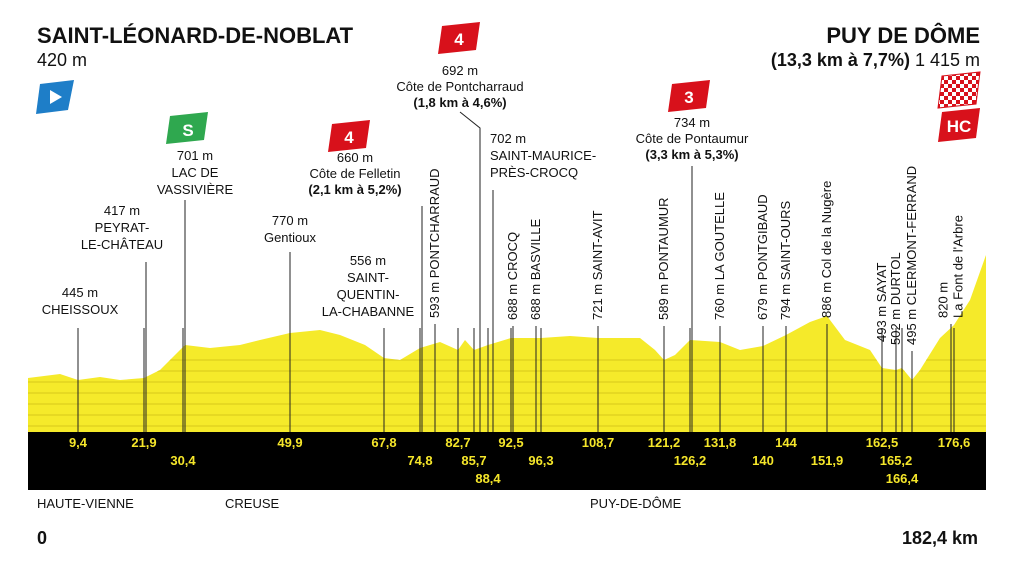  I want to click on sprint-name: VASSIVIÈRE, so click(195, 189).